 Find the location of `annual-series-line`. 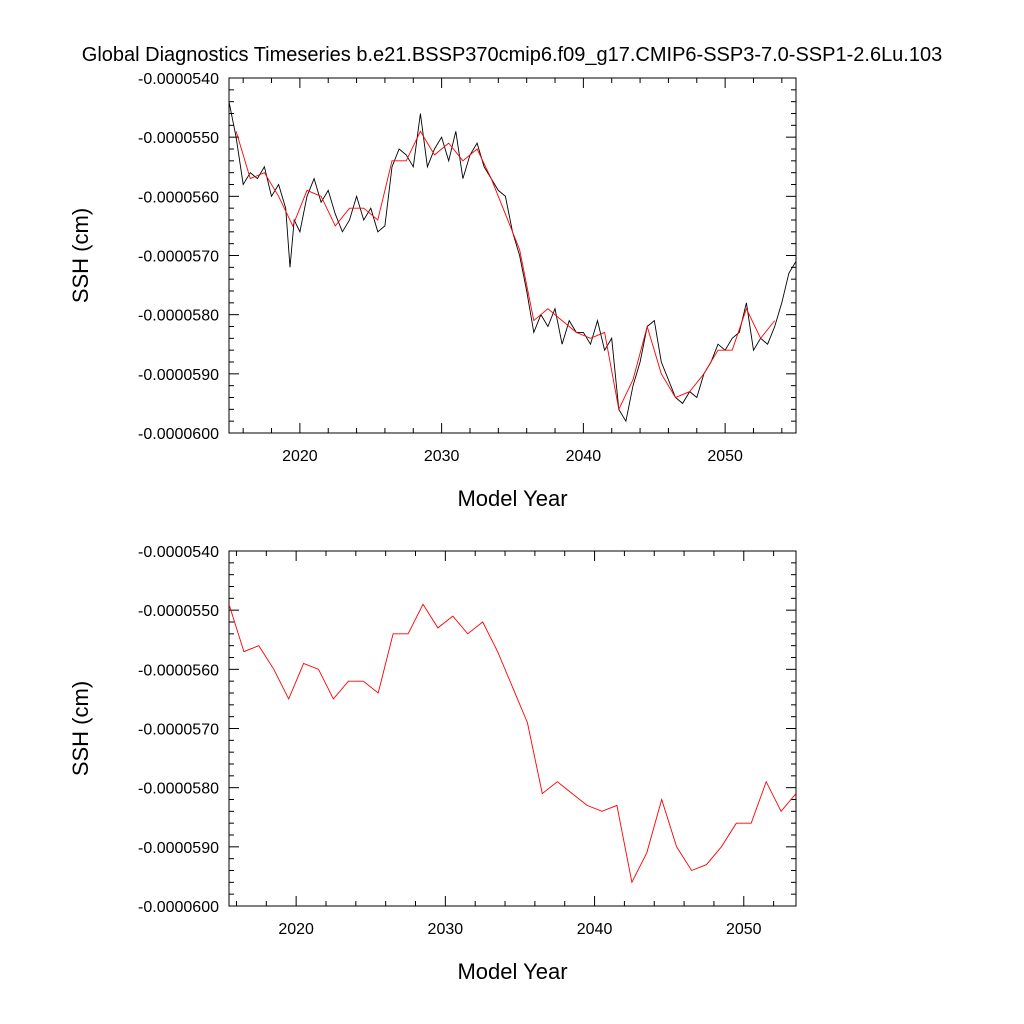

annual-series-line is located at coordinates (505, 270).